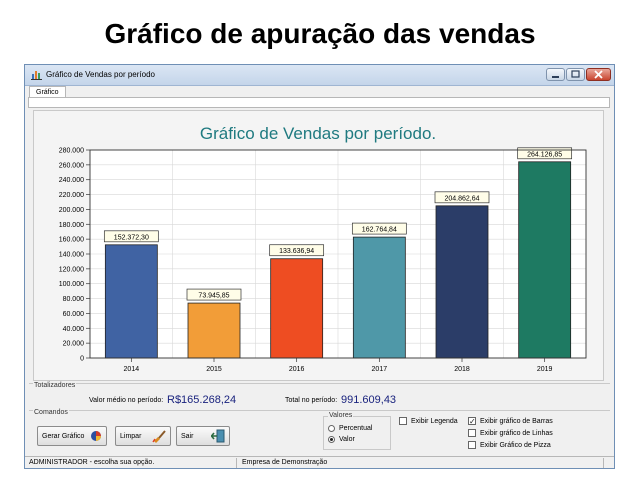 The image size is (640, 483). Describe the element at coordinates (347, 439) in the screenshot. I see `radio-valor-label: Valor` at that location.